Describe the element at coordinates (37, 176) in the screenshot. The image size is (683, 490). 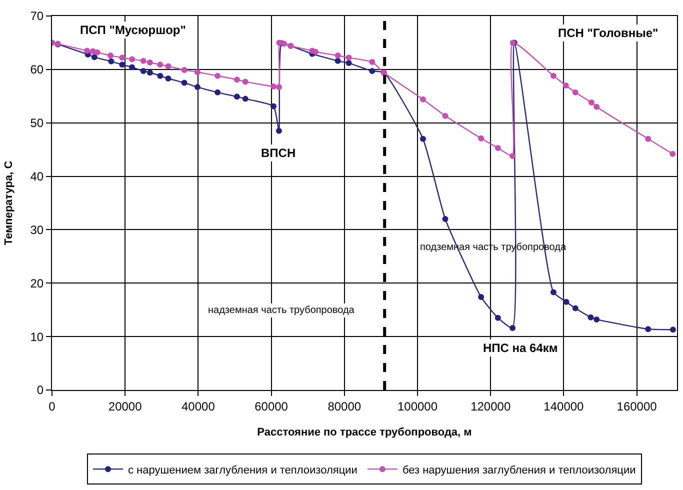
I see `y-tick-label: 40` at that location.